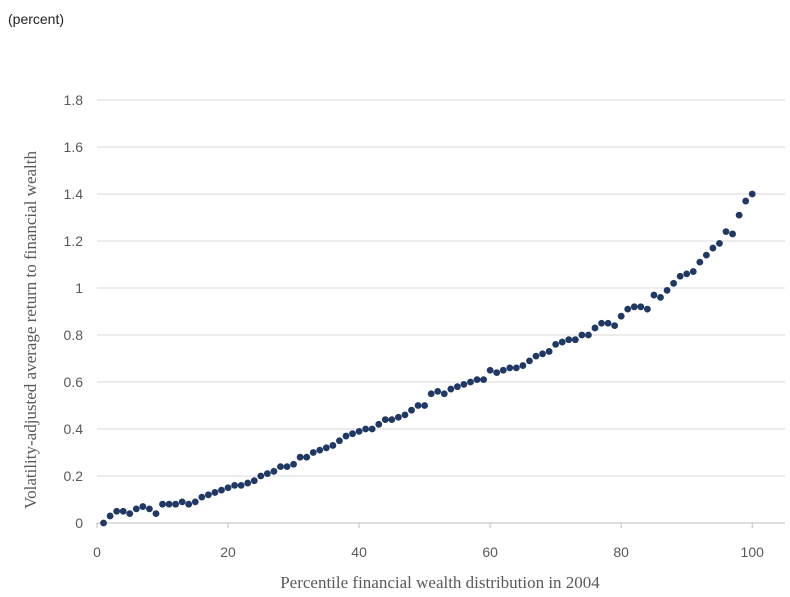 This screenshot has width=790, height=597. Describe the element at coordinates (228, 552) in the screenshot. I see `x-tick-label: 20` at that location.